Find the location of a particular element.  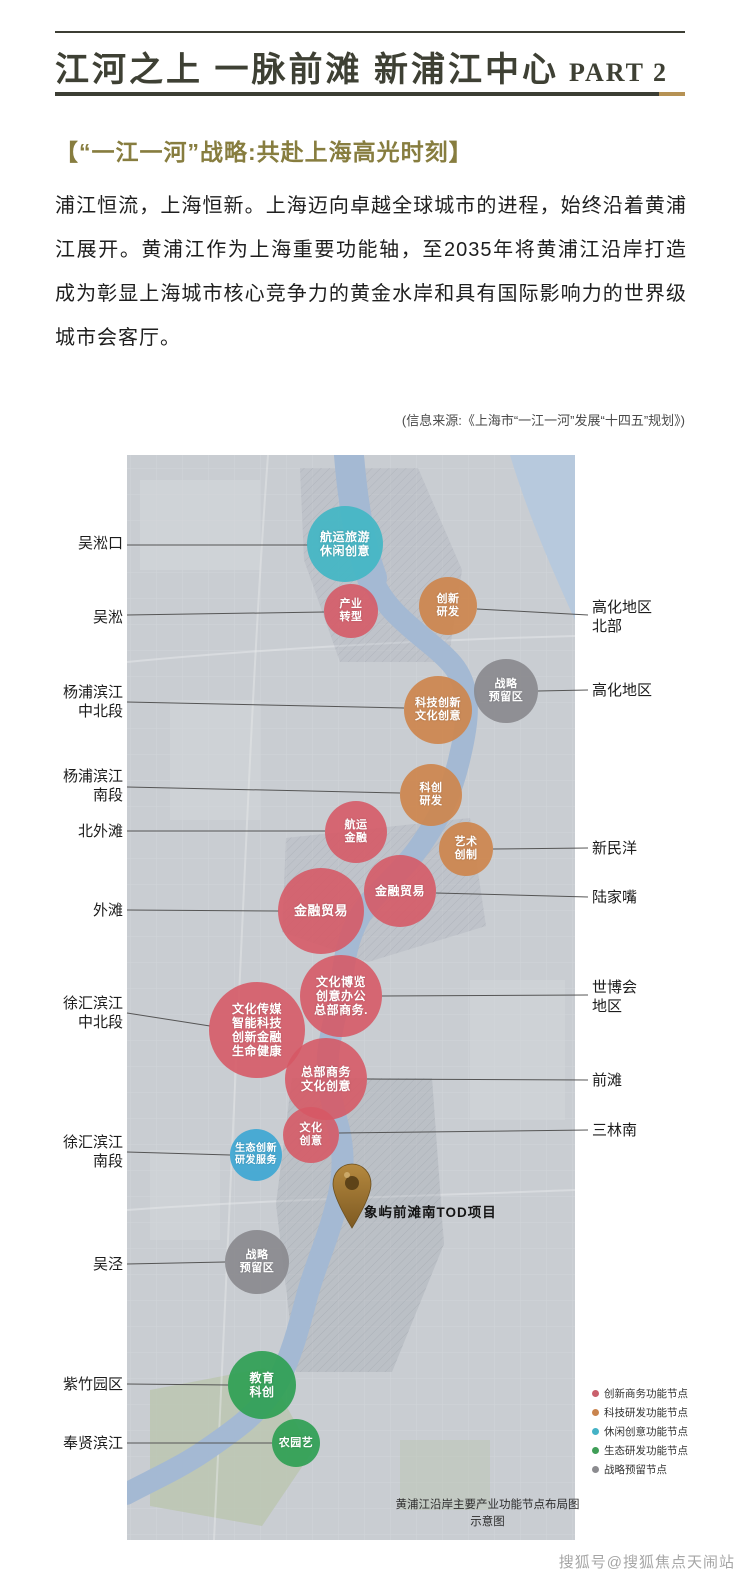

header-rule-top is located at coordinates (370, 32).